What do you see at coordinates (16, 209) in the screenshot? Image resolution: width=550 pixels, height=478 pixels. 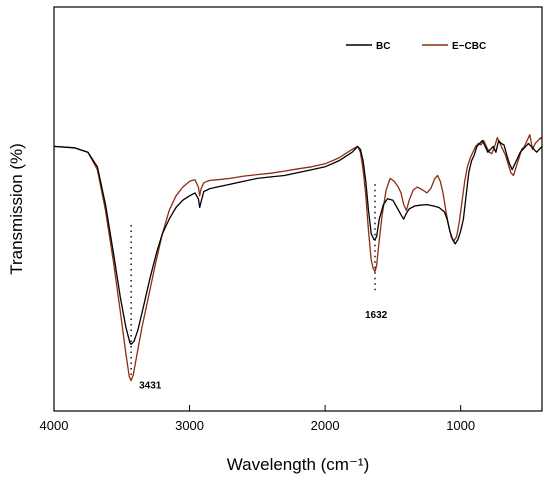 I see `y-axis-title: Transmission (%)` at bounding box center [16, 209].